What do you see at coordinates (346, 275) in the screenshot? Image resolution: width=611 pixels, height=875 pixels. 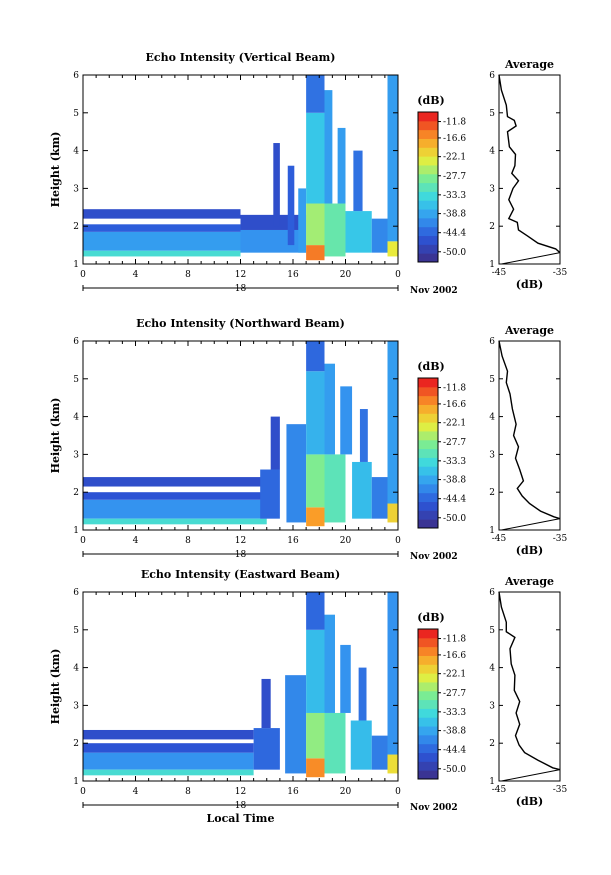 I see `x-tick-label: 20` at bounding box center [346, 275].